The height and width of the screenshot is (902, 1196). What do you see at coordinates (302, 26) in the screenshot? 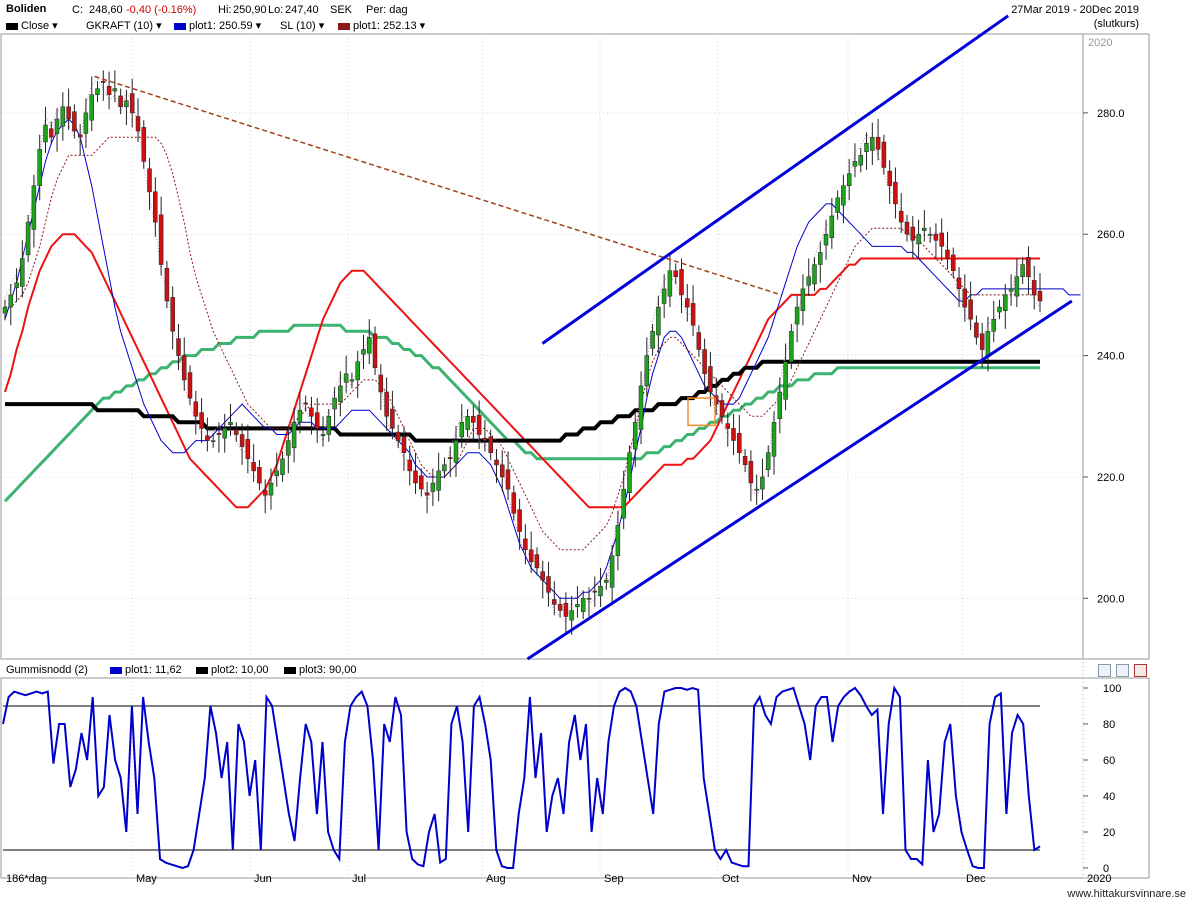
I see `legend-sl: SL (10) ▾` at bounding box center [302, 26].